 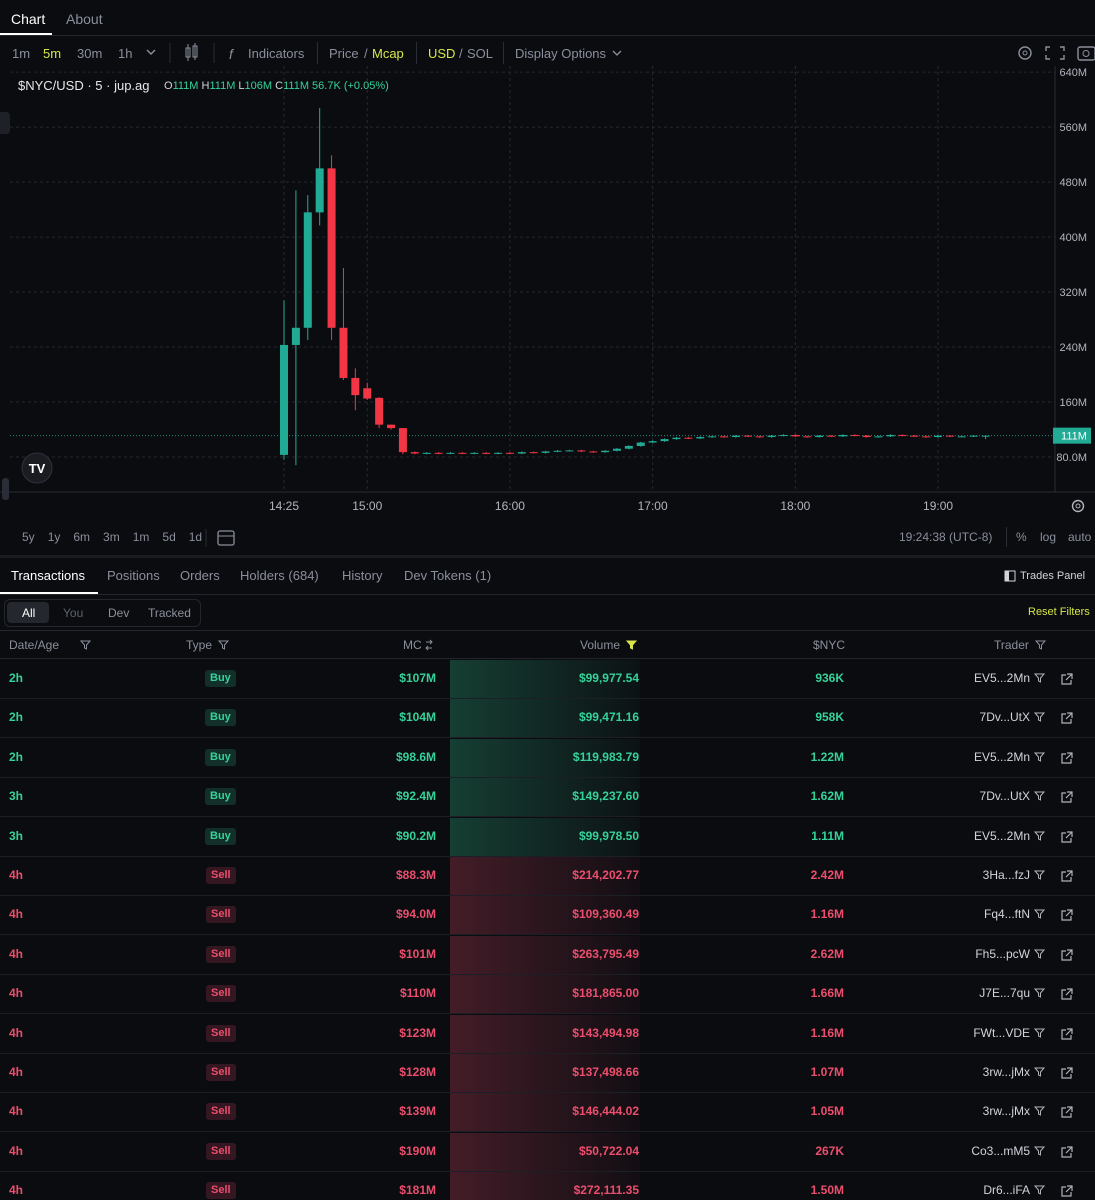 What do you see at coordinates (82, 537) in the screenshot?
I see `range-button: 6m` at bounding box center [82, 537].